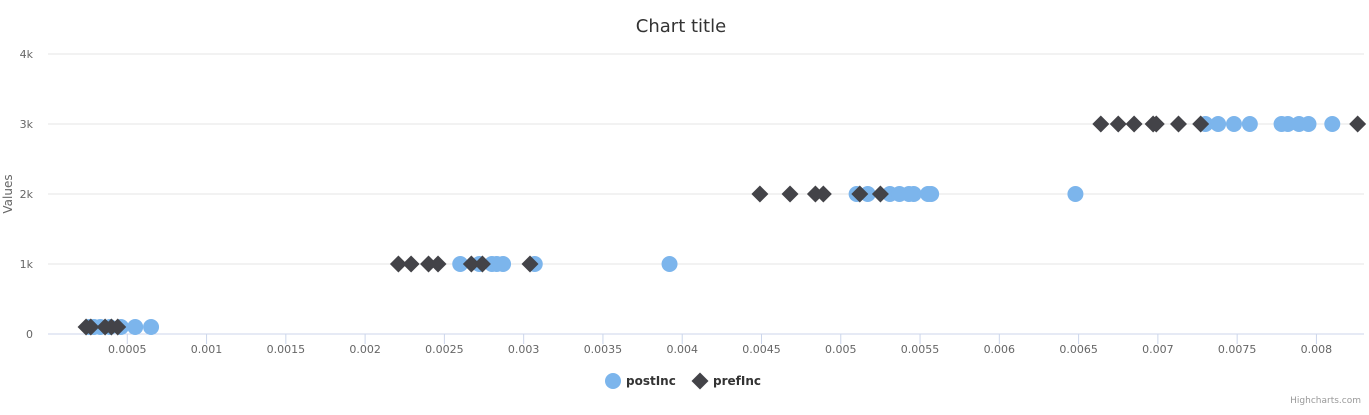  I want to click on y-axis-title: Values, so click(8, 193).